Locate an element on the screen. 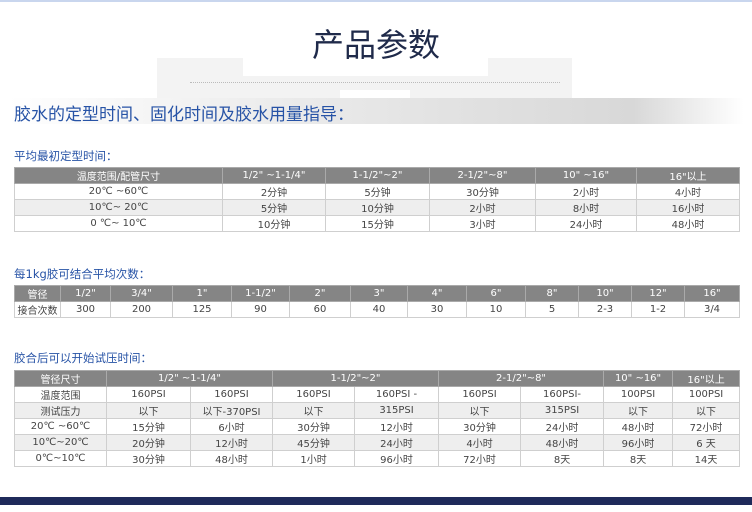  table1-caption: 平均最初定型时间： is located at coordinates (66, 156).